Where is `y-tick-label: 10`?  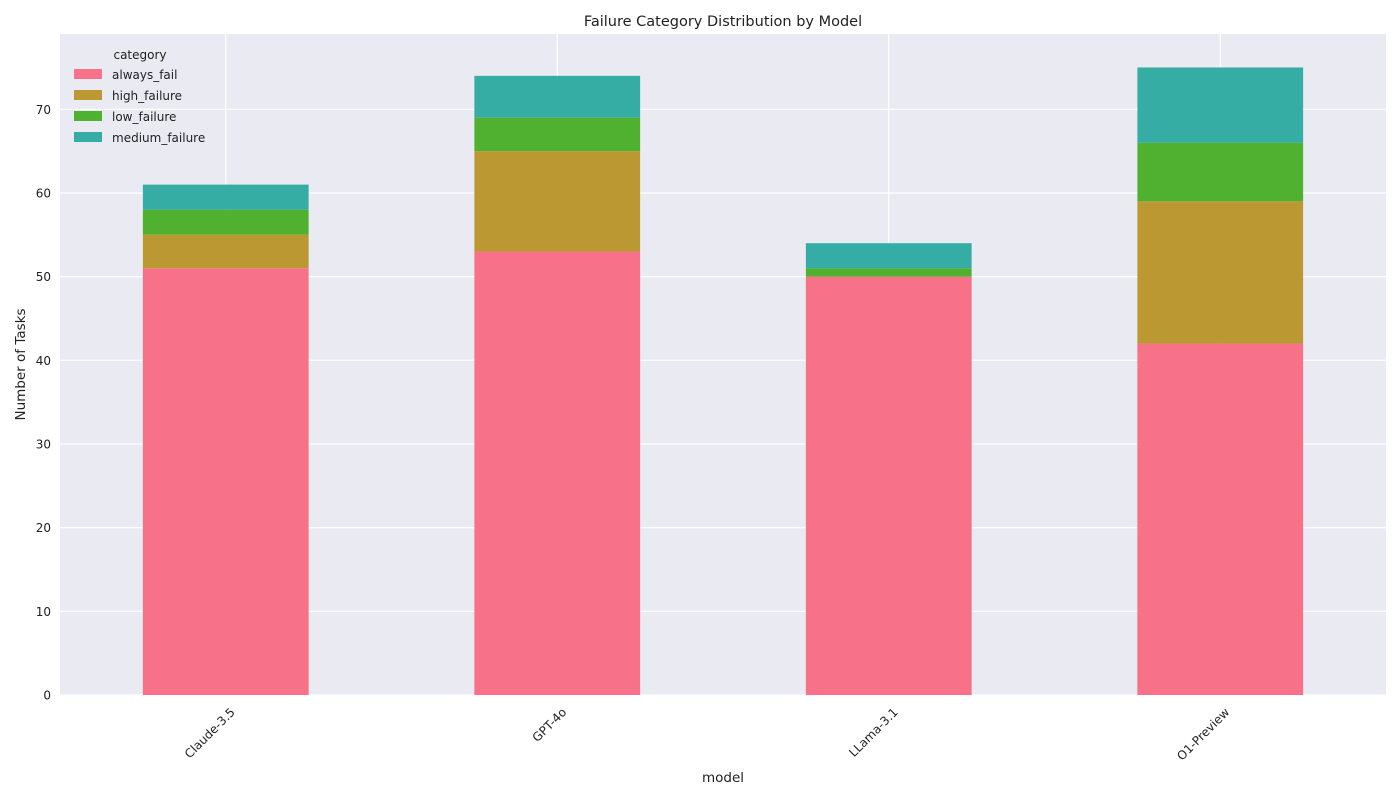
y-tick-label: 10 is located at coordinates (43, 612).